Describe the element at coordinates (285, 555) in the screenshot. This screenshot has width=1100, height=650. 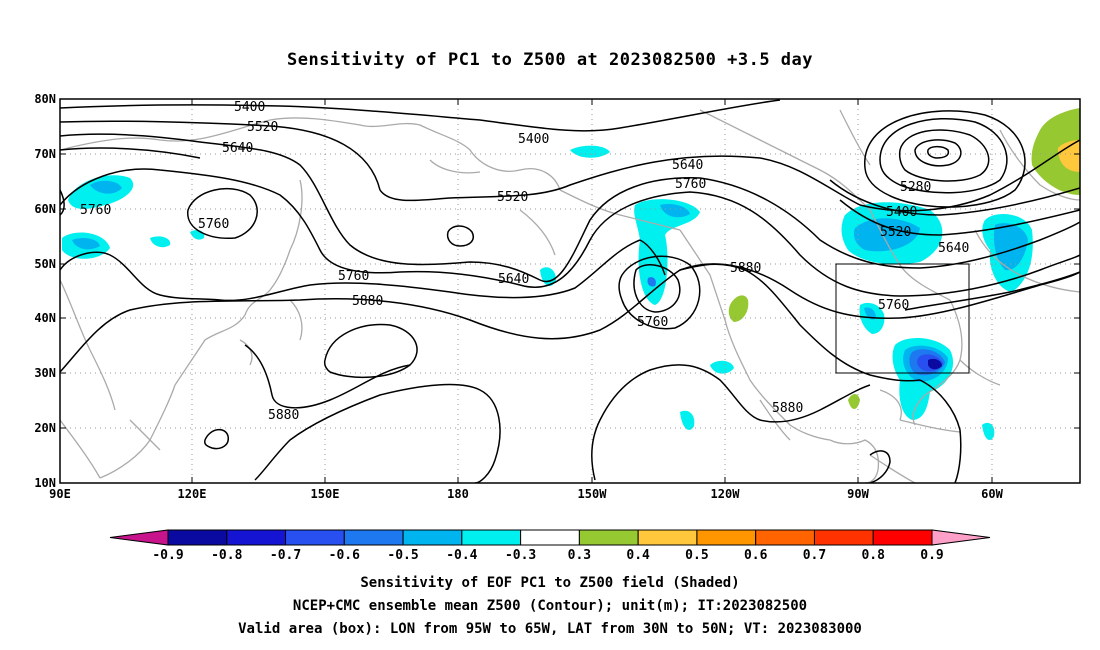
I see `colorbar-label: -0.7` at that location.